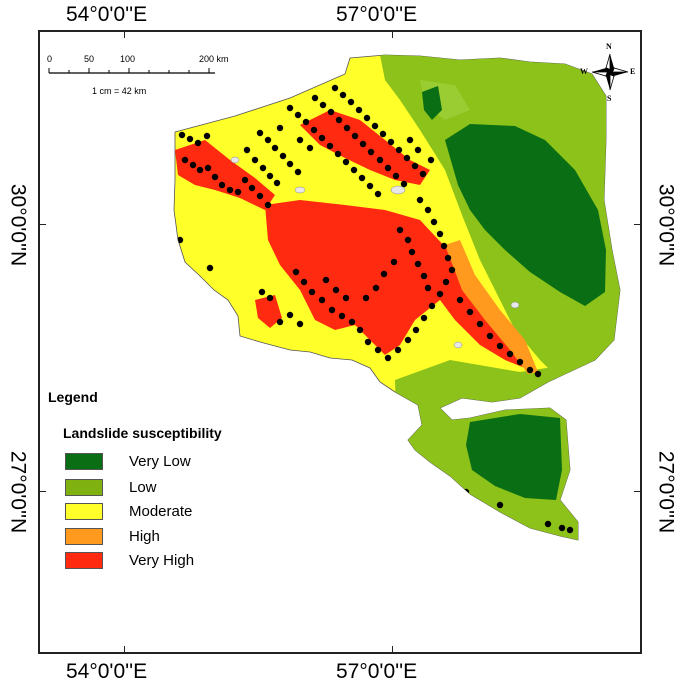  Describe the element at coordinates (377, 671) in the screenshot. I see `coord-bottom-right: 57°0'0''E` at that location.